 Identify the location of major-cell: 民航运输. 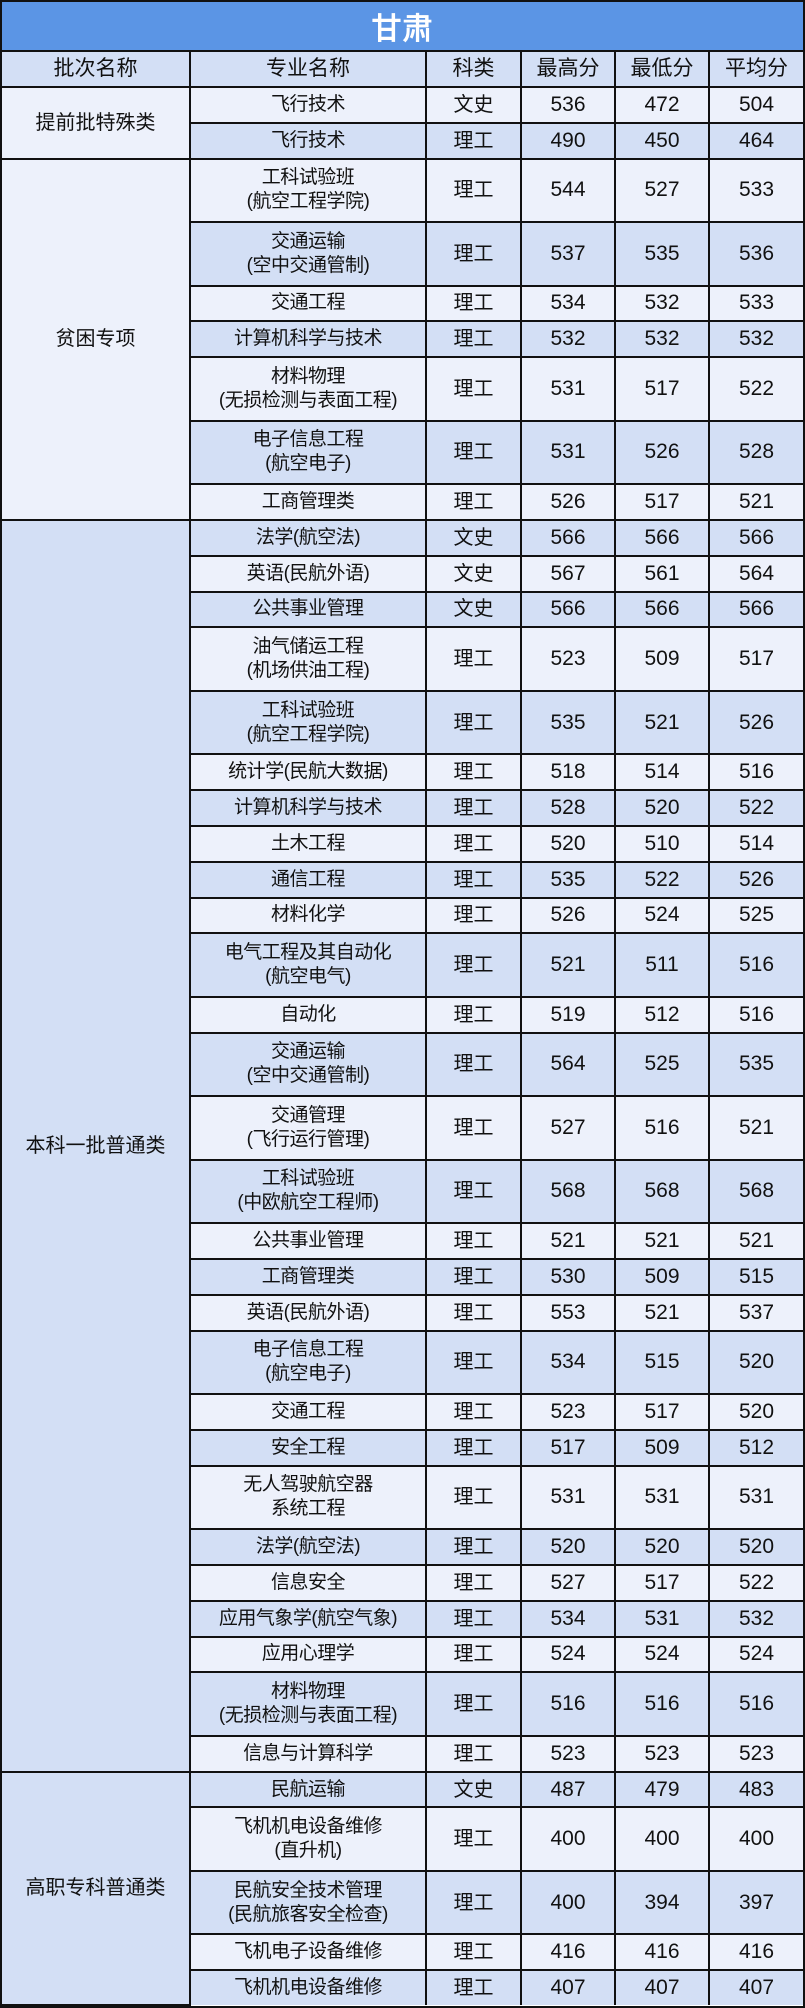
(308, 1789).